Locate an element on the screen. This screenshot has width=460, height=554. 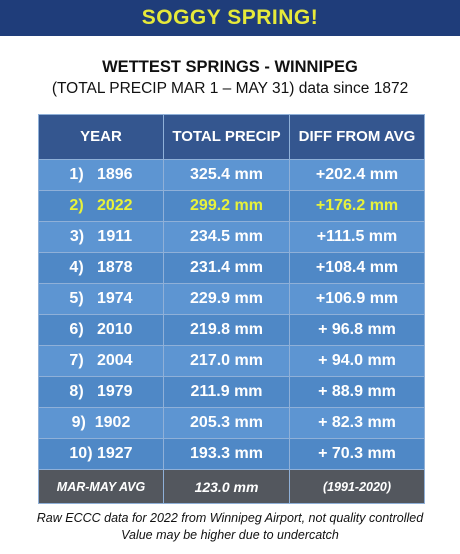
diff-from-avg-cell: + 82.3 mm is located at coordinates (357, 423).